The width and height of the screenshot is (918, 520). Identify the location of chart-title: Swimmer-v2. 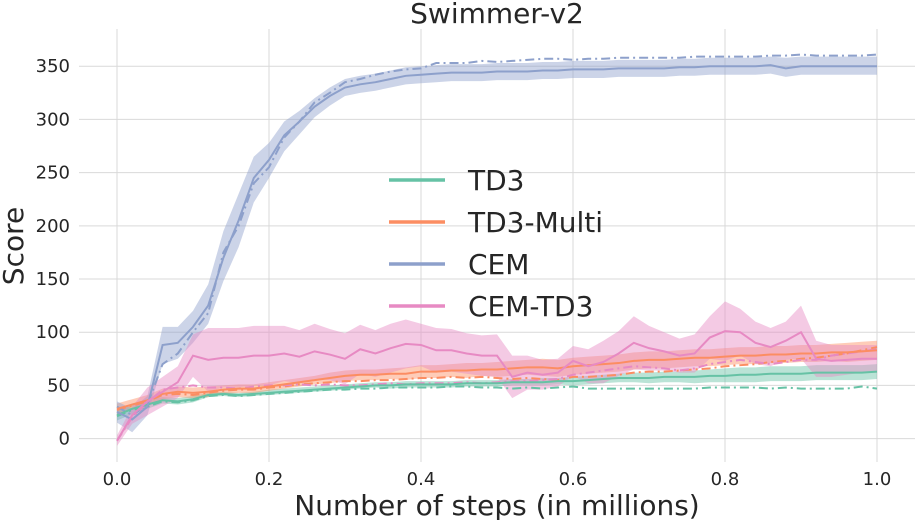
(497, 15).